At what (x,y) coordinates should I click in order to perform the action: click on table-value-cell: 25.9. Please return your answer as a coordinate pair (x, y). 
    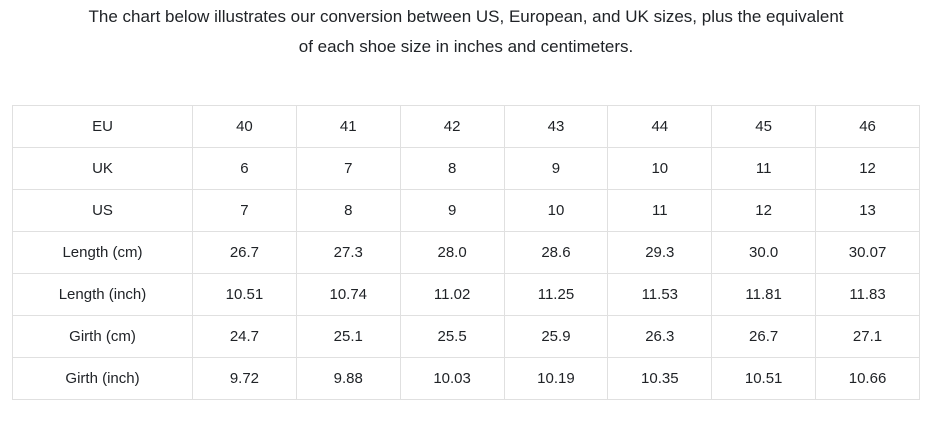
    Looking at the image, I should click on (556, 336).